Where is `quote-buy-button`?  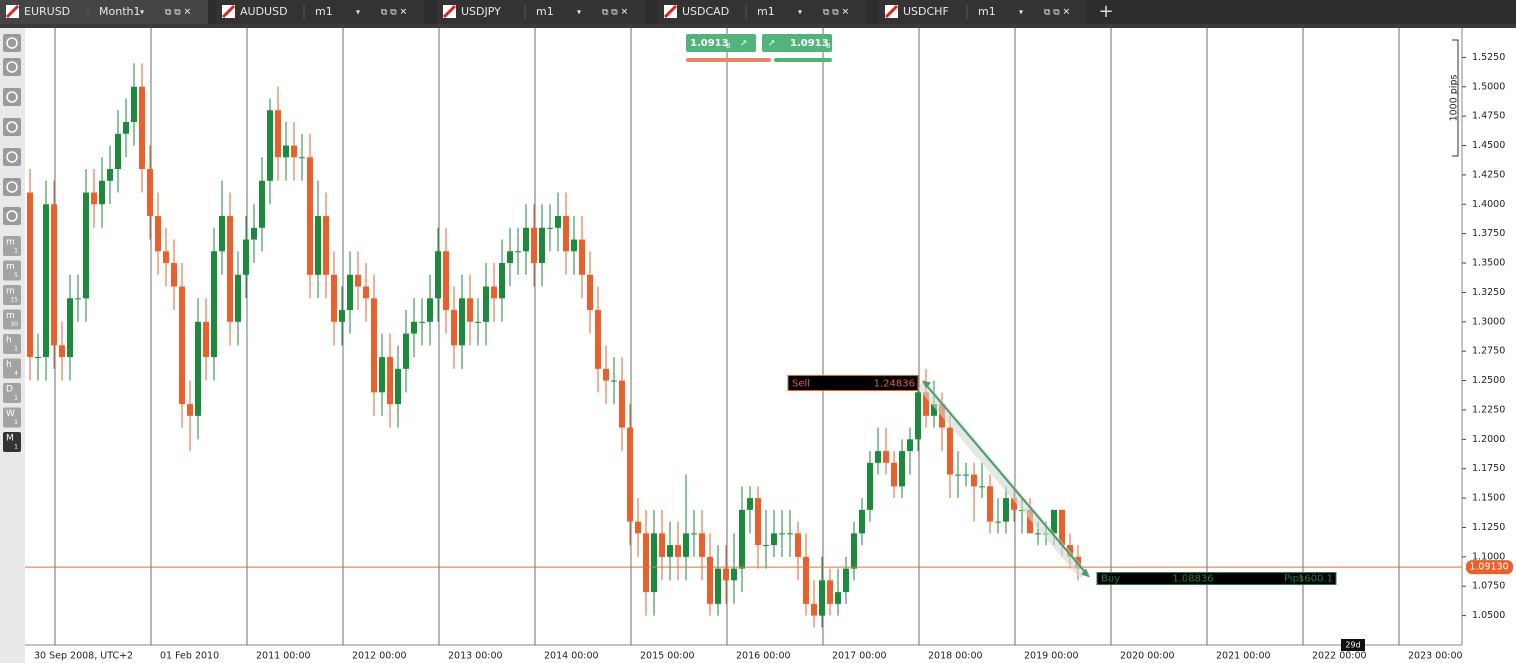 quote-buy-button is located at coordinates (797, 43).